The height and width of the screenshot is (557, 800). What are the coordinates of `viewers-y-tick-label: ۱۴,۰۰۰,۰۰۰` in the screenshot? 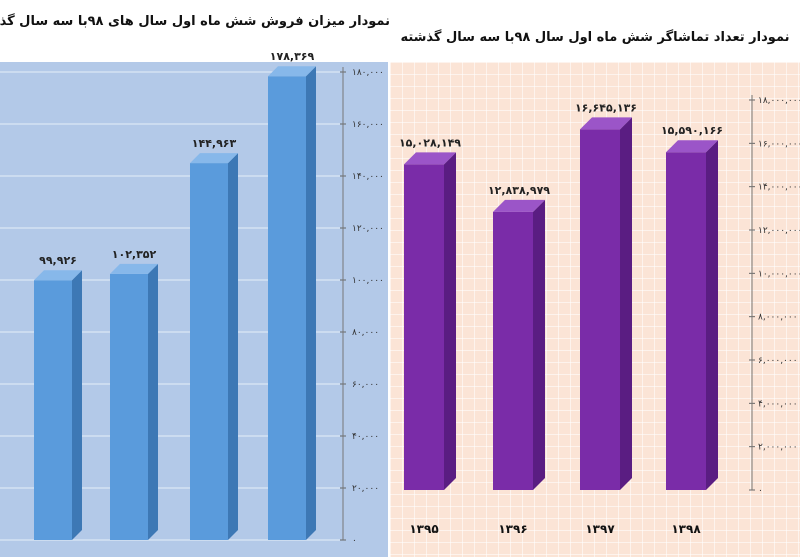 It's located at (779, 188).